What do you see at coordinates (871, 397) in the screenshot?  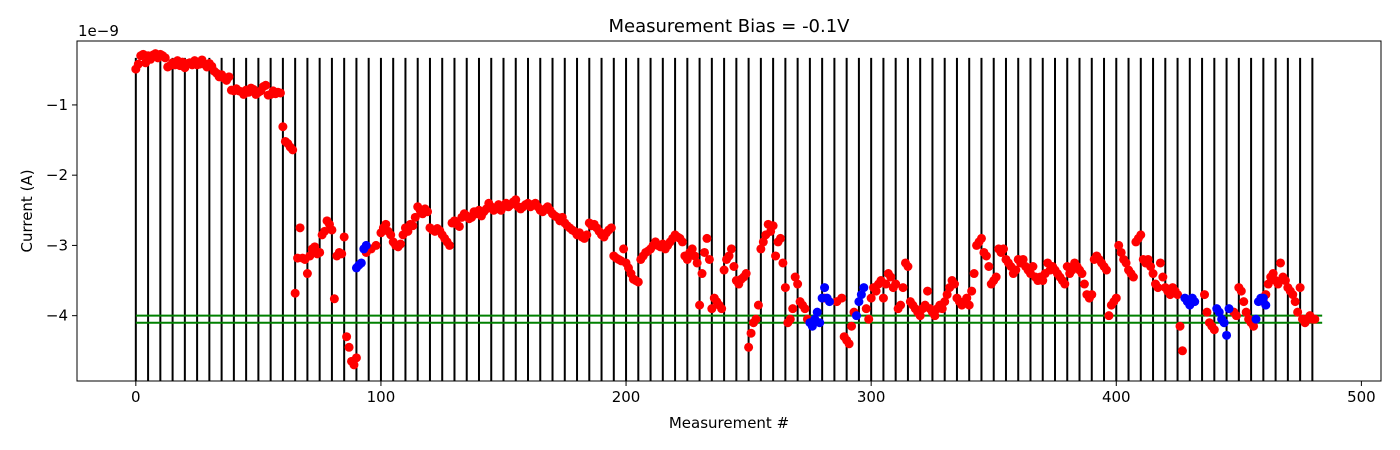 I see `x-tick-label: 300` at bounding box center [871, 397].